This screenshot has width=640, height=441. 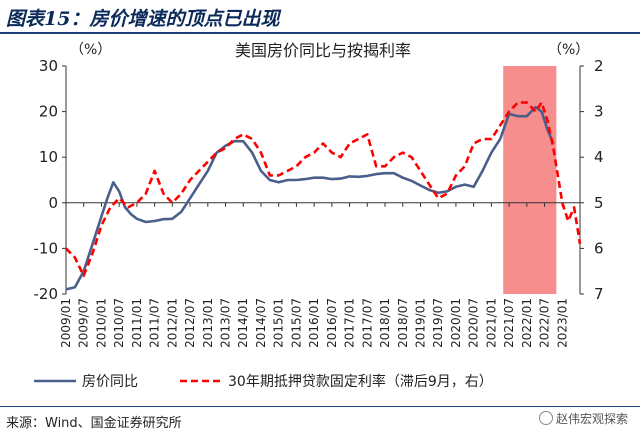 I want to click on x-tick-label: 2009/01, so click(x=66, y=323).